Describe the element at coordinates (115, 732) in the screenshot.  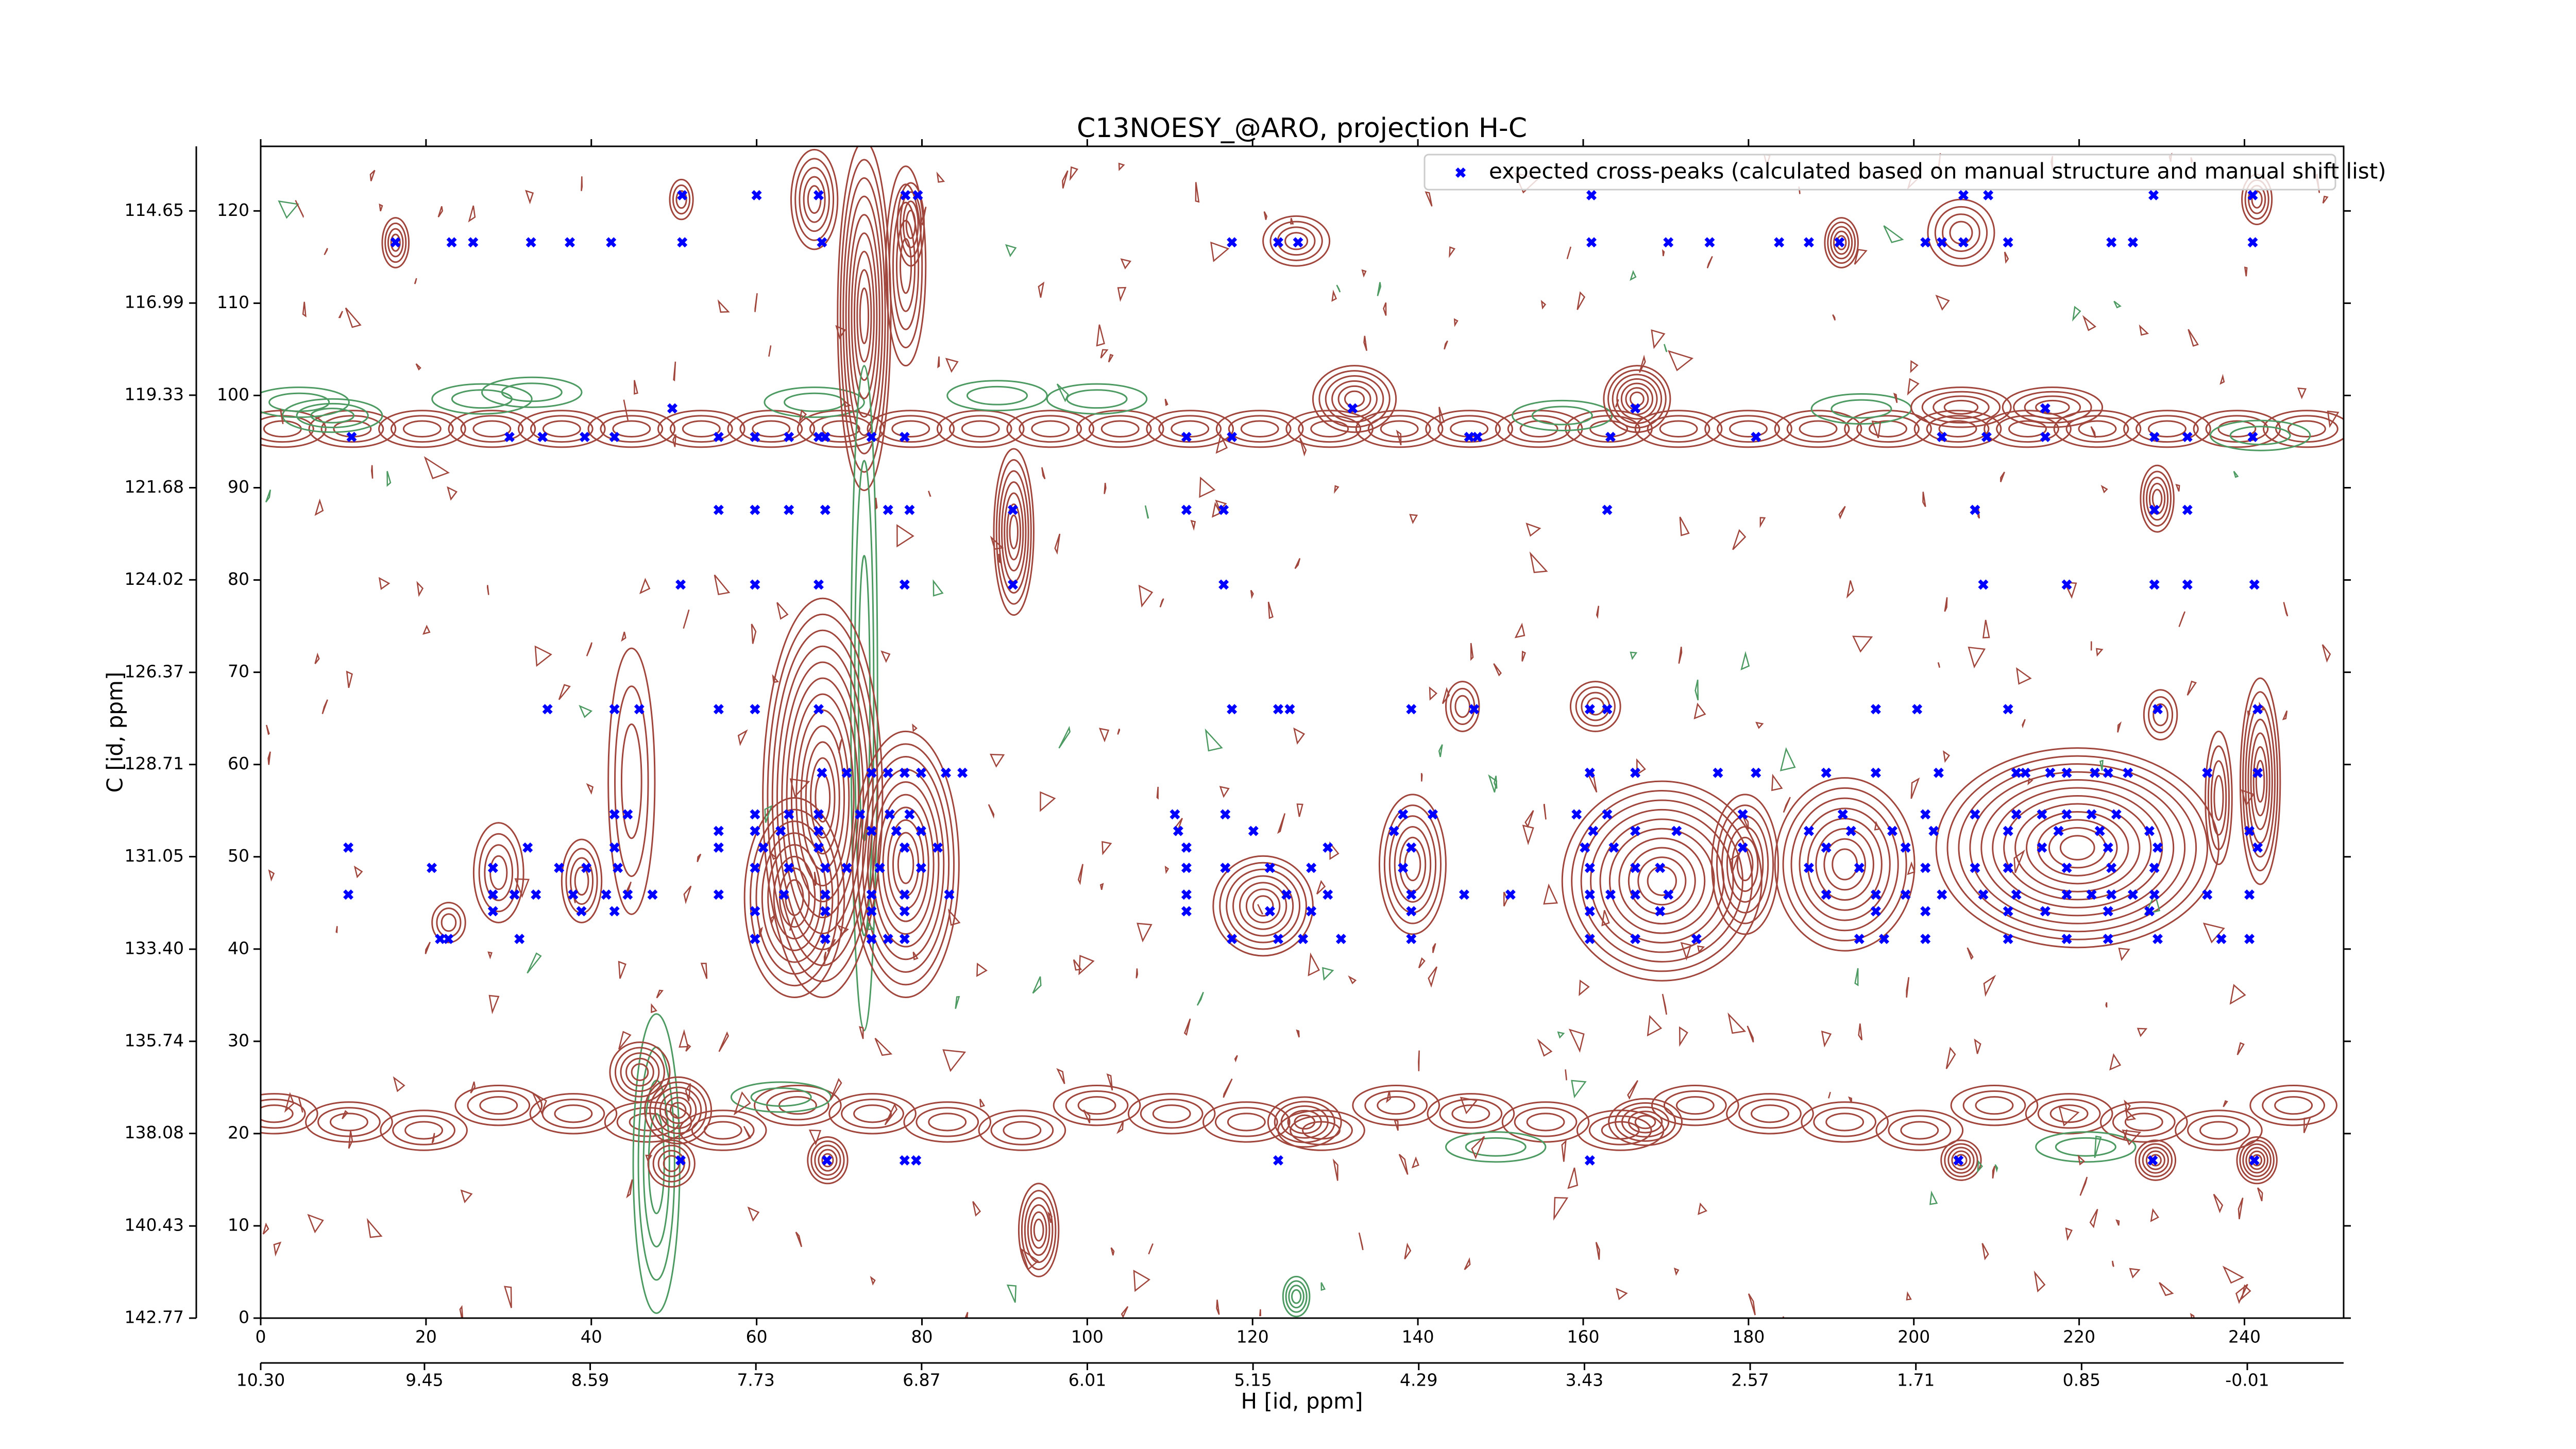
I see `y-axis-label: C [id, ppm]` at that location.